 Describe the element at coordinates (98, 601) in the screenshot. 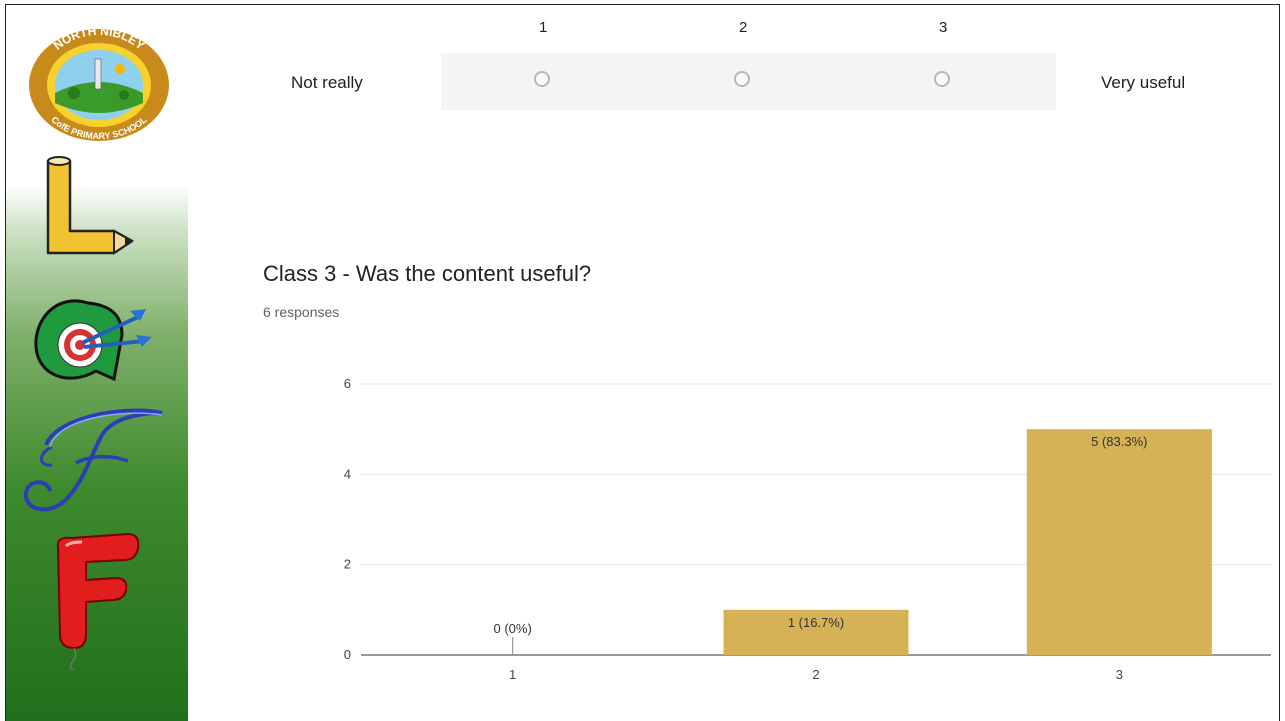

I see `balloon-letter-f-icon` at that location.